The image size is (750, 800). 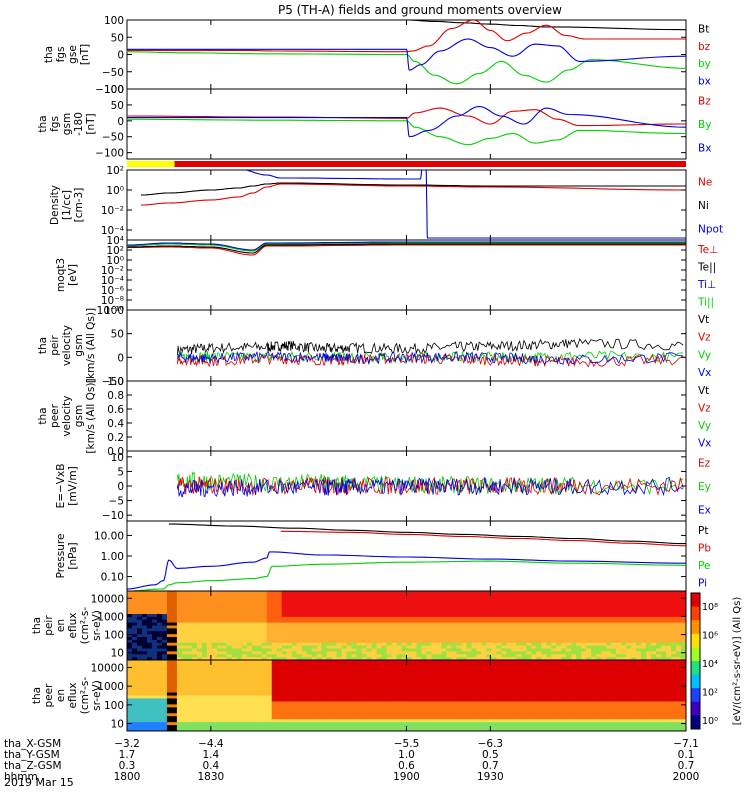 What do you see at coordinates (430, 487) in the screenshot?
I see `series-line-ex` at bounding box center [430, 487].